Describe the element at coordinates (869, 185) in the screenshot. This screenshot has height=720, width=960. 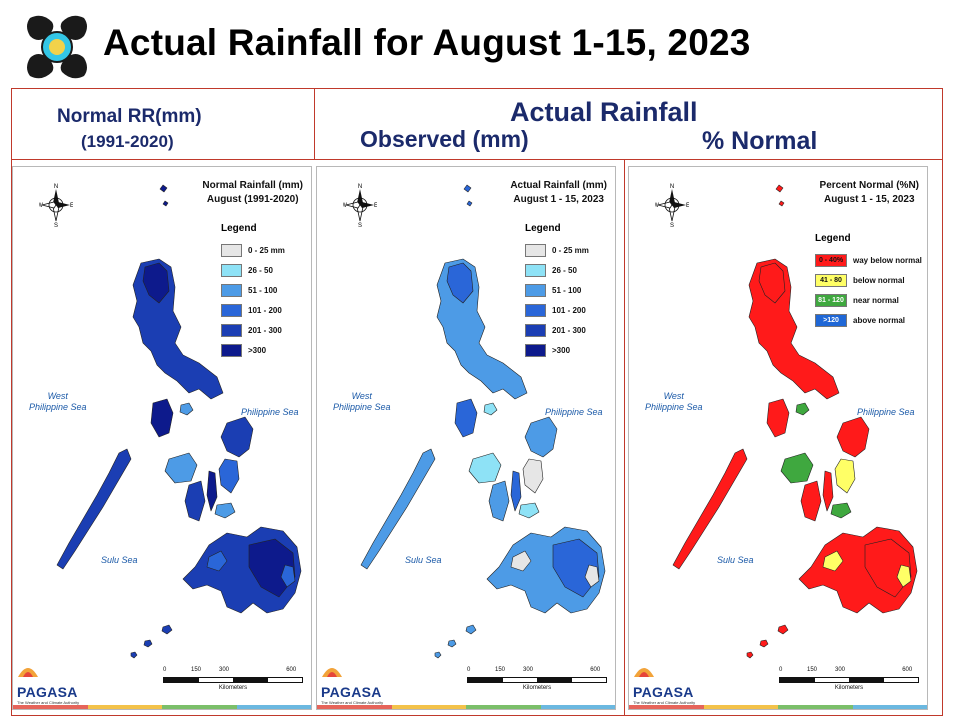
I see `panel-title-line: Percent Normal (%N)` at that location.